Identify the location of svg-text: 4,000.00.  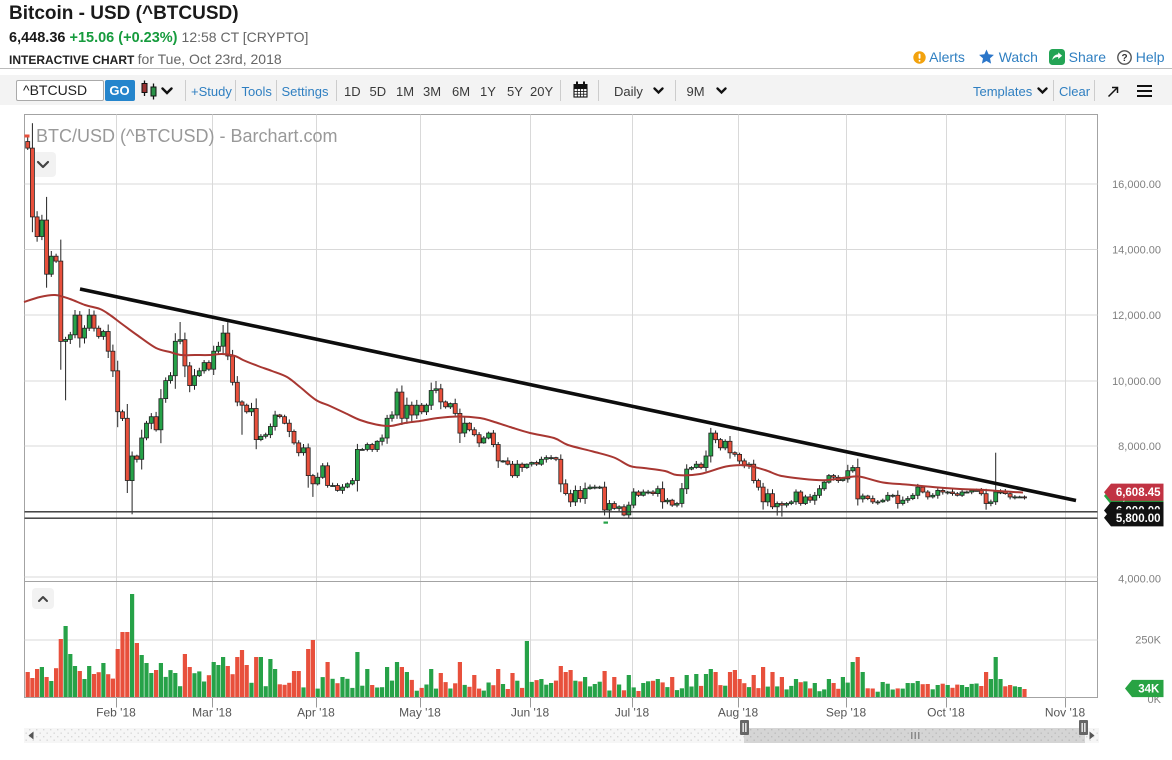
(1139, 580).